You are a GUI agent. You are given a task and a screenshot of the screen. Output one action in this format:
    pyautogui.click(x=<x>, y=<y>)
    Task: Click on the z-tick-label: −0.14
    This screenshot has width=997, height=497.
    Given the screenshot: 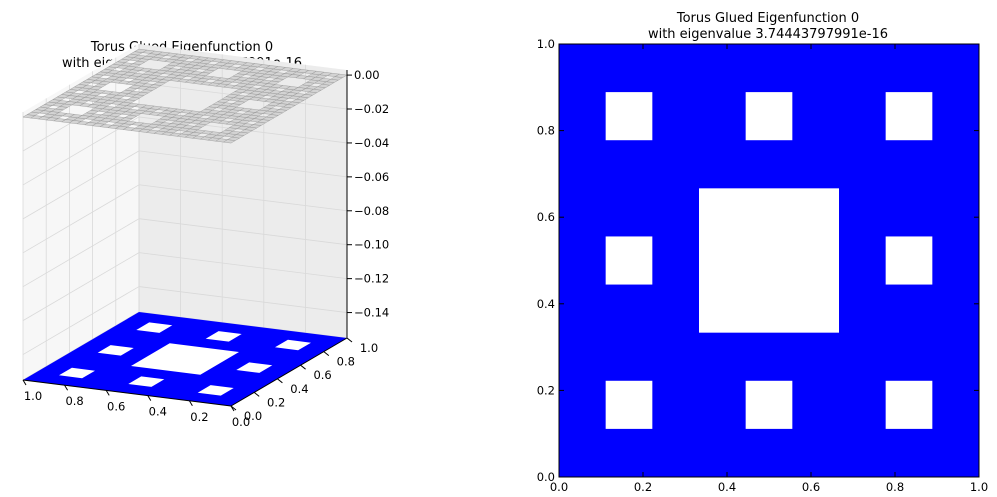 What is the action you would take?
    pyautogui.click(x=371, y=313)
    